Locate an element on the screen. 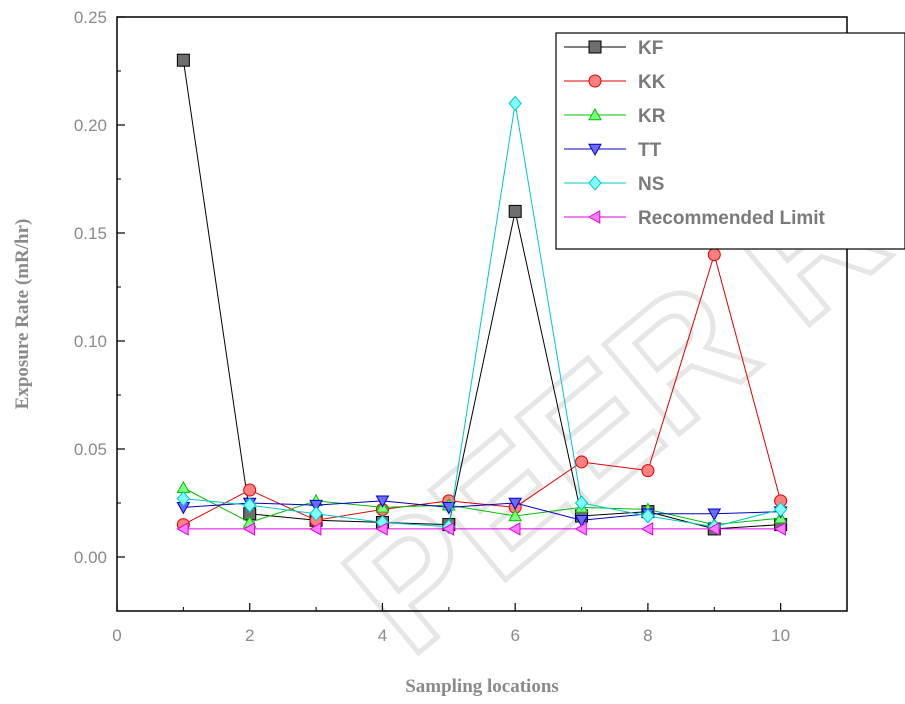 The image size is (905, 704). legend-label: KF is located at coordinates (650, 48).